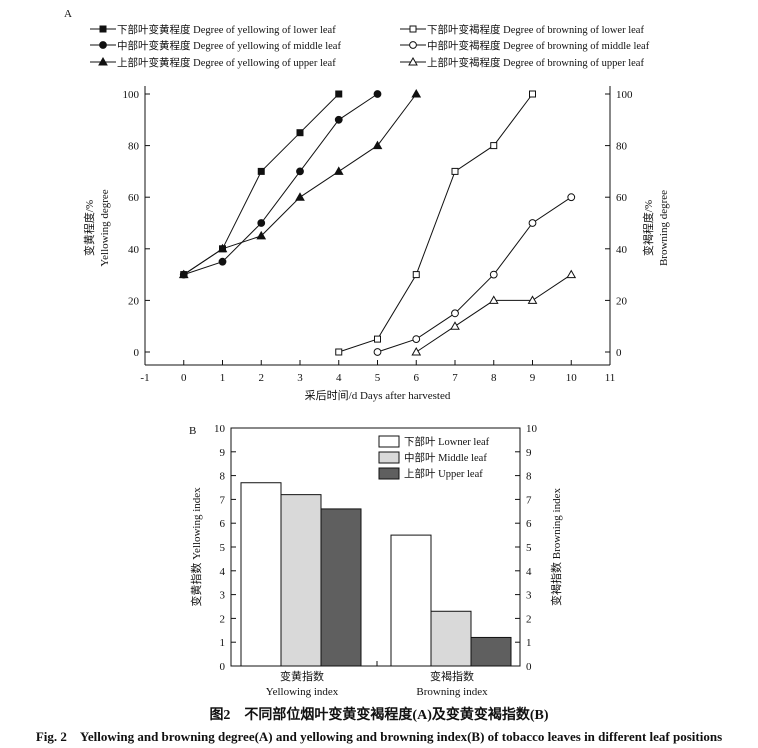 The height and width of the screenshot is (748, 758). I want to click on x-tick-label: 11, so click(610, 378).